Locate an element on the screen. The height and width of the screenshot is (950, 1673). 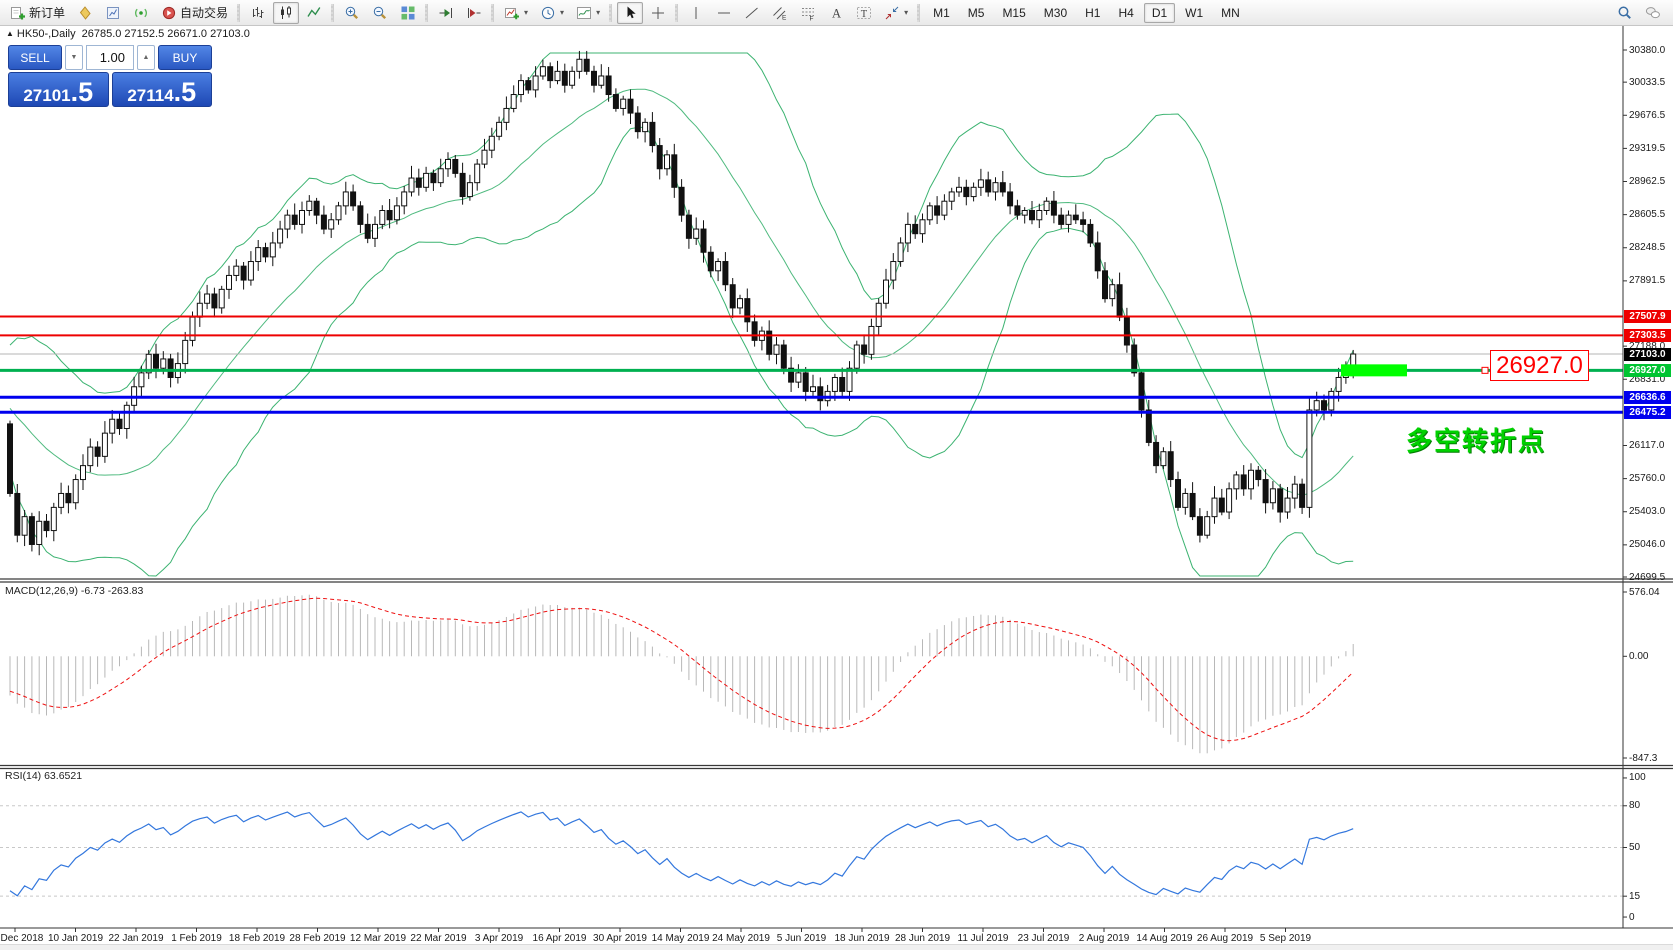
tf-w1: W1 is located at coordinates (1194, 12).